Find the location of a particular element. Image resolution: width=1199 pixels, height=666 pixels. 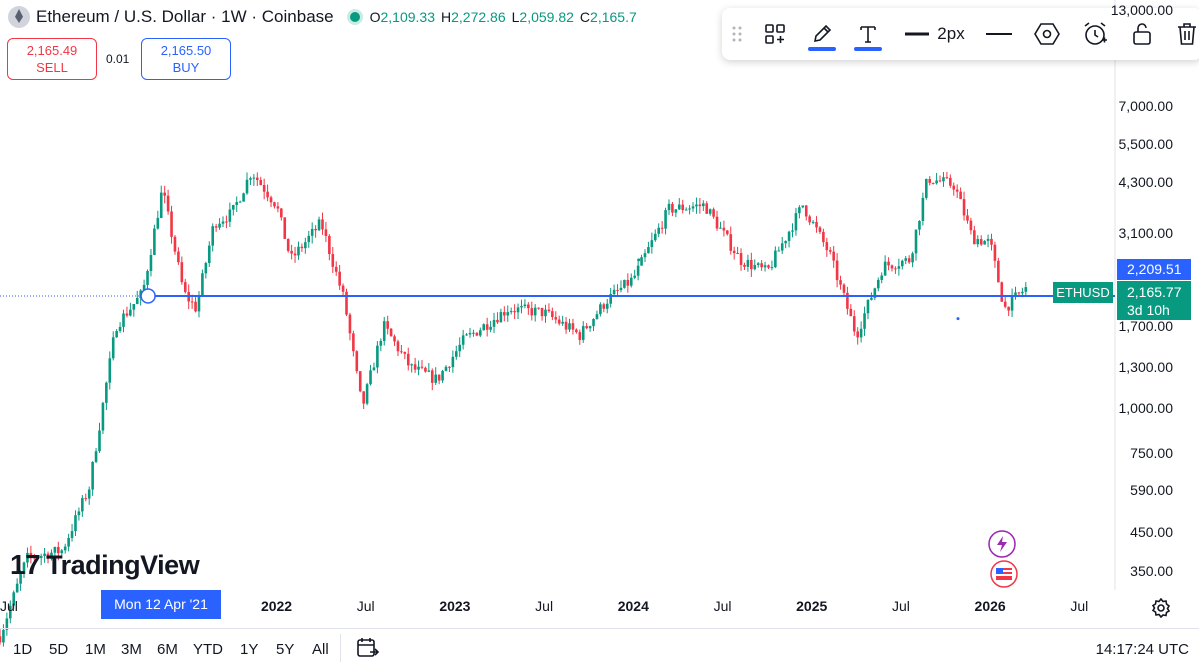

low-label: L is located at coordinates (515, 17).